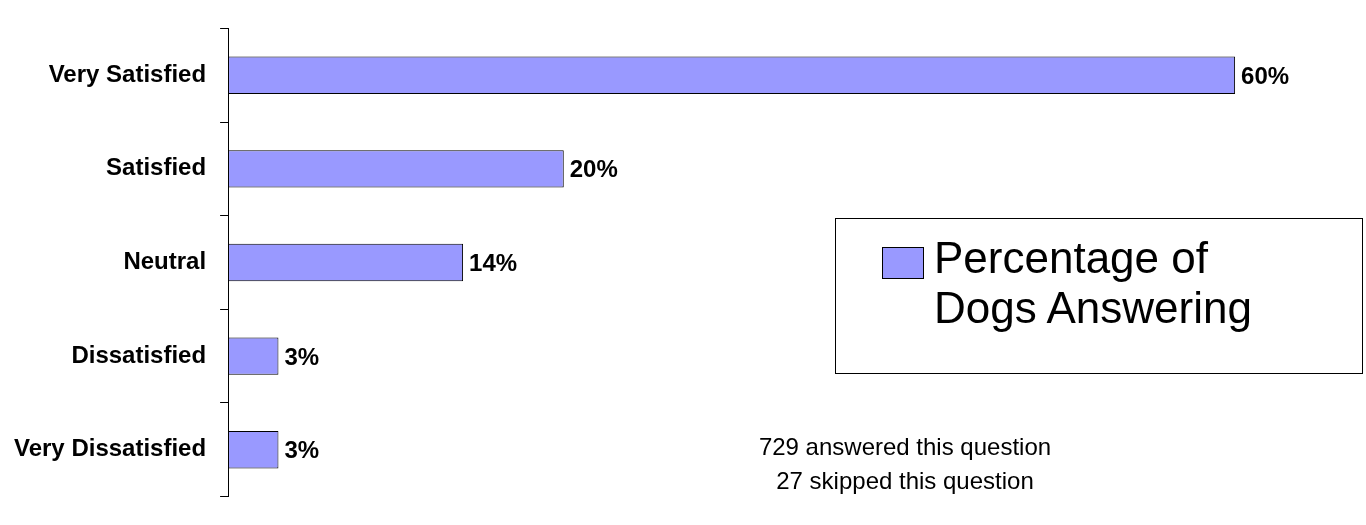 The image size is (1366, 525). Describe the element at coordinates (156, 167) in the screenshot. I see `y-tick-label: Satisfied` at that location.